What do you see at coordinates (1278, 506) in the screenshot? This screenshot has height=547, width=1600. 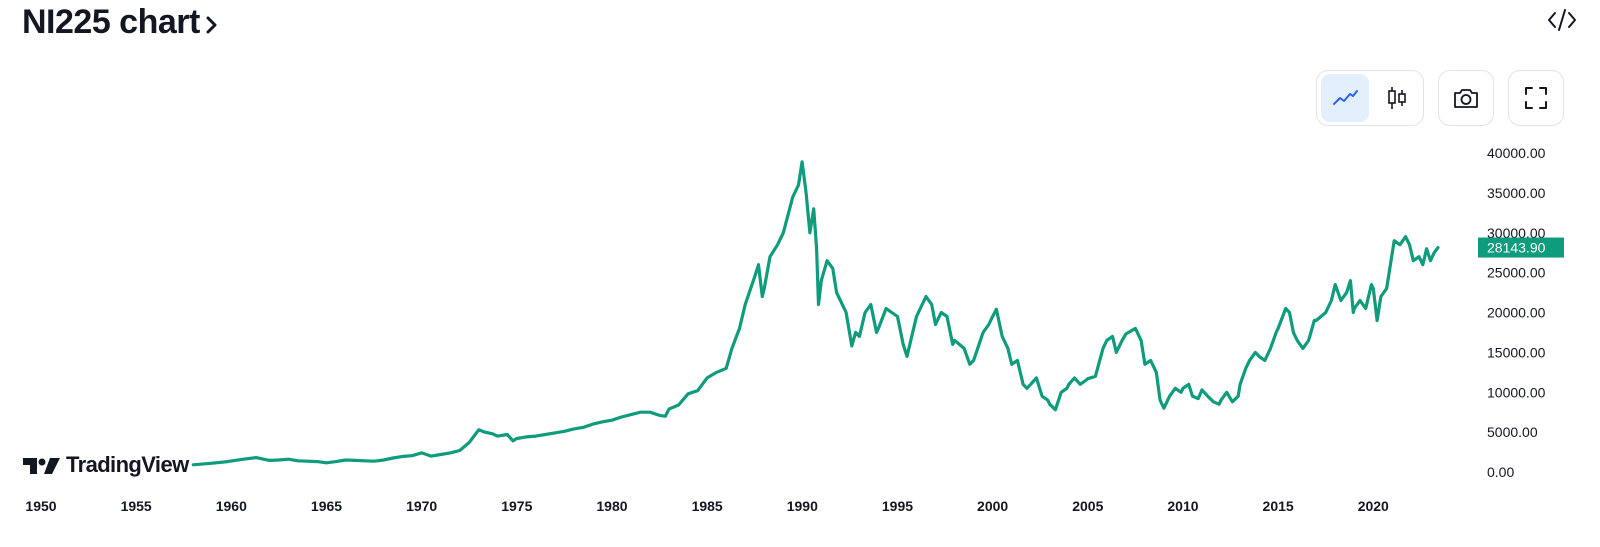 I see `x-tick-label: 2015` at bounding box center [1278, 506].